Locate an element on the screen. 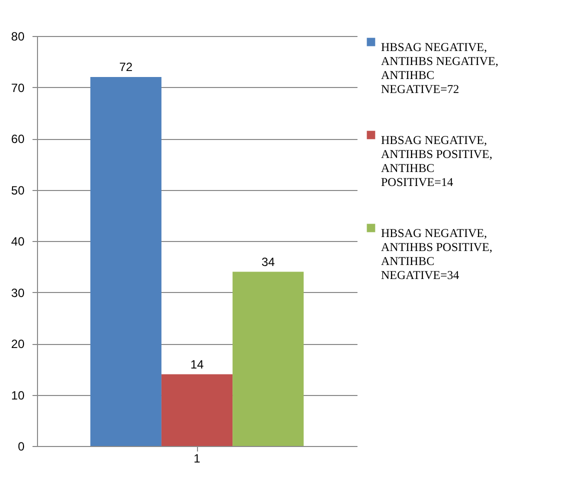 Image resolution: width=564 pixels, height=497 pixels. data-label: 34 is located at coordinates (268, 261).